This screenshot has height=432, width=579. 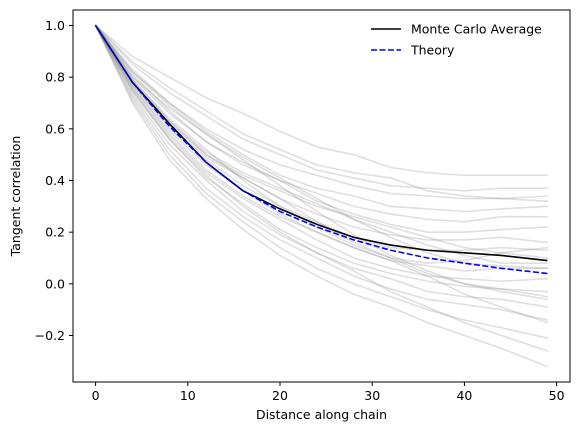 What do you see at coordinates (96, 395) in the screenshot?
I see `x-tick-label: 0` at bounding box center [96, 395].